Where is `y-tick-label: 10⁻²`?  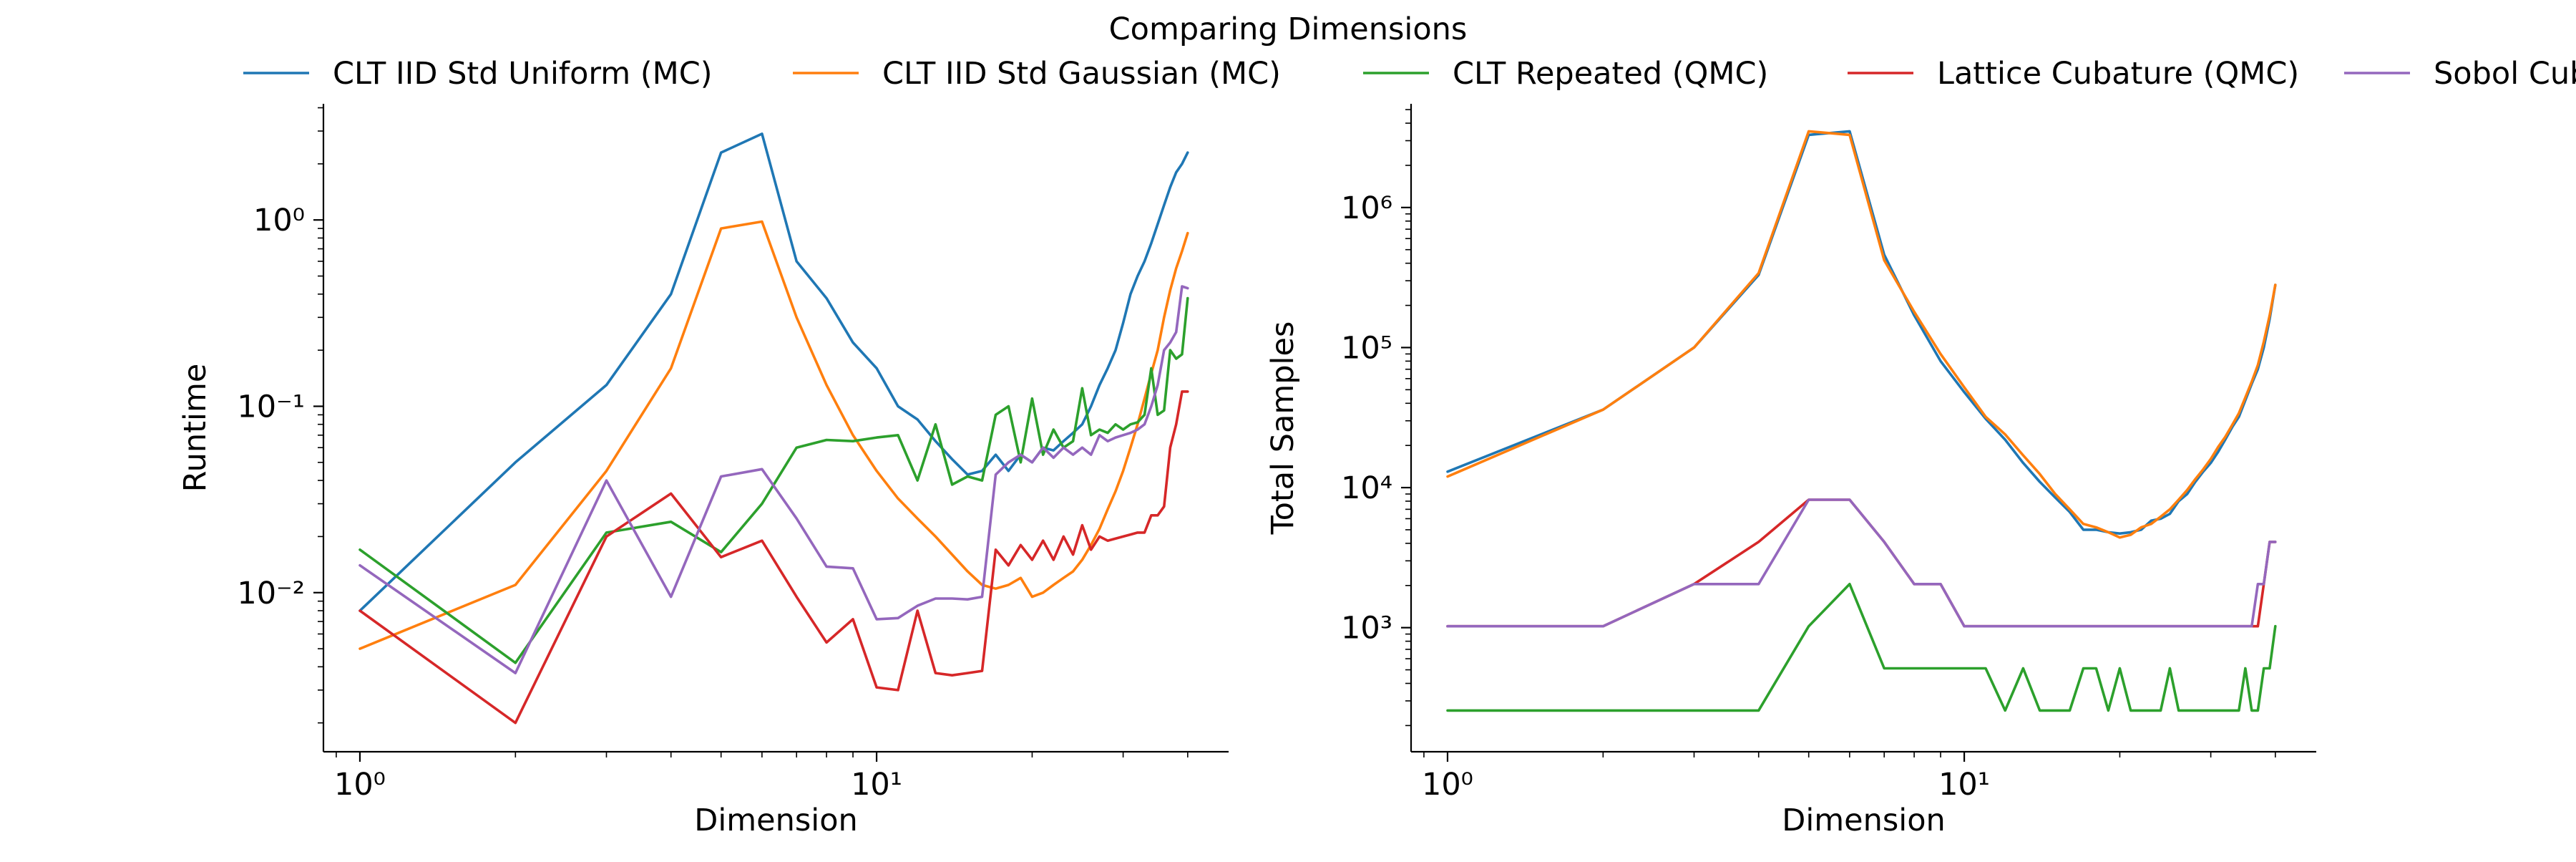
y-tick-label: 10⁻² is located at coordinates (271, 593).